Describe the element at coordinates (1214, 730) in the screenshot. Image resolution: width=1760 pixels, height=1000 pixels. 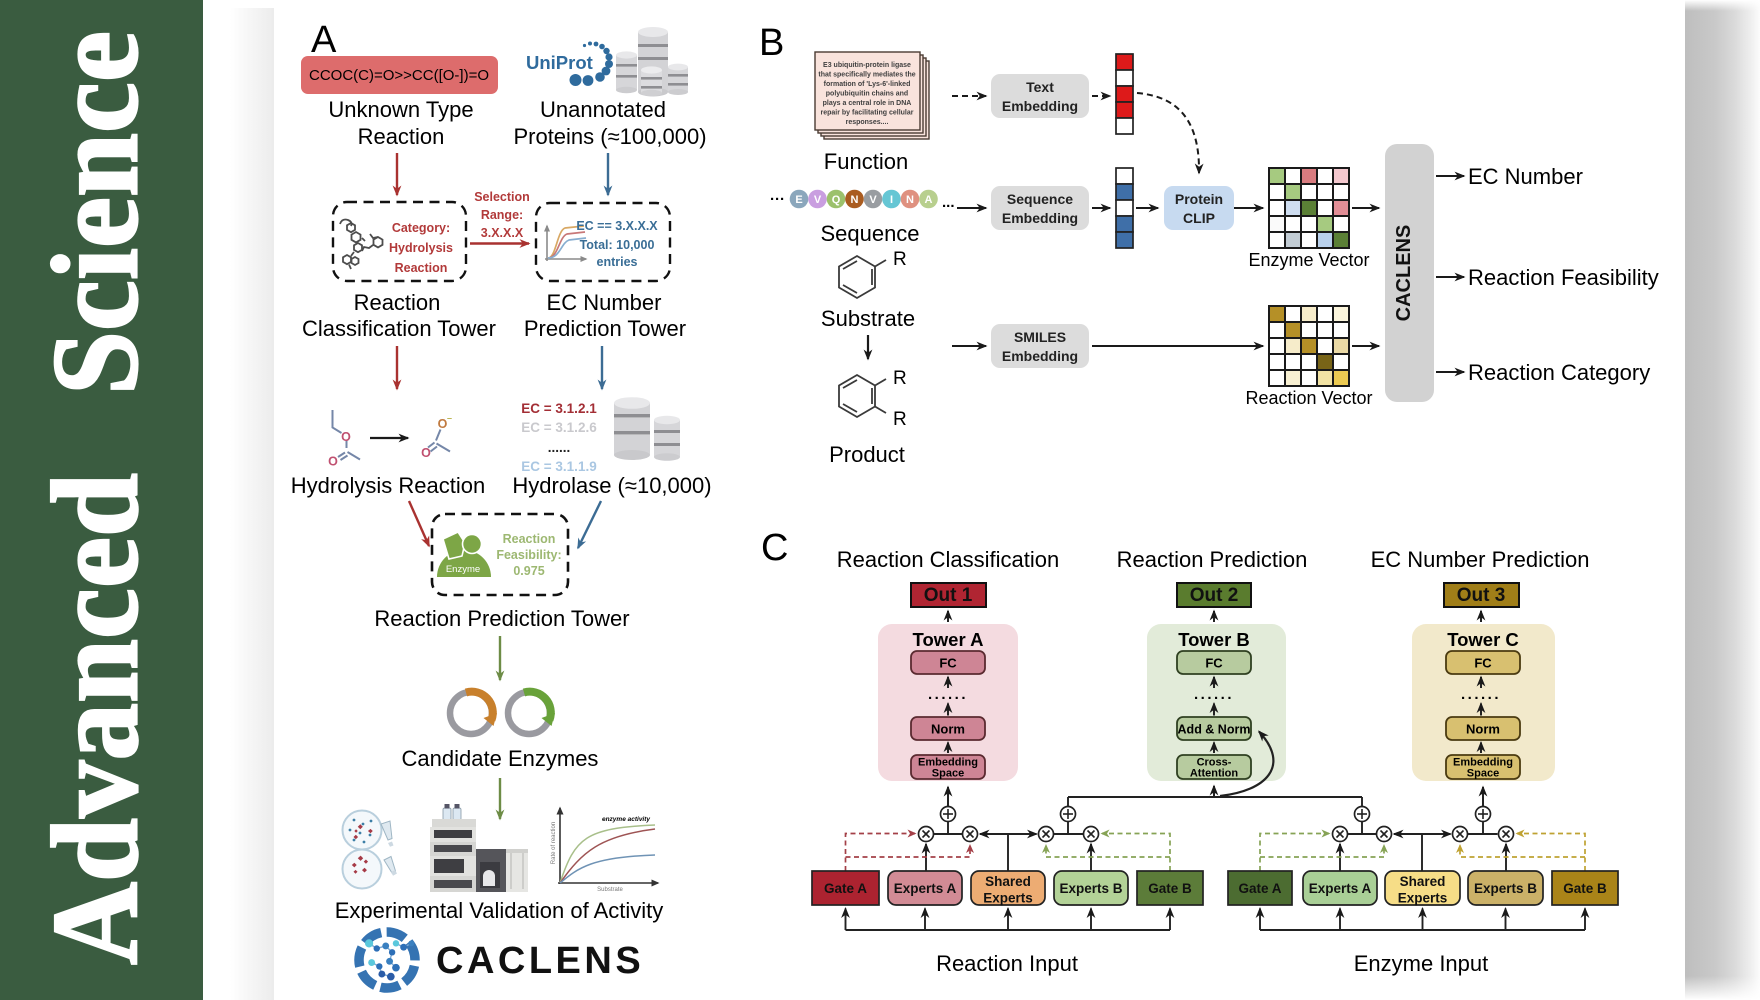
I see `svg-text: Add & Norm` at that location.